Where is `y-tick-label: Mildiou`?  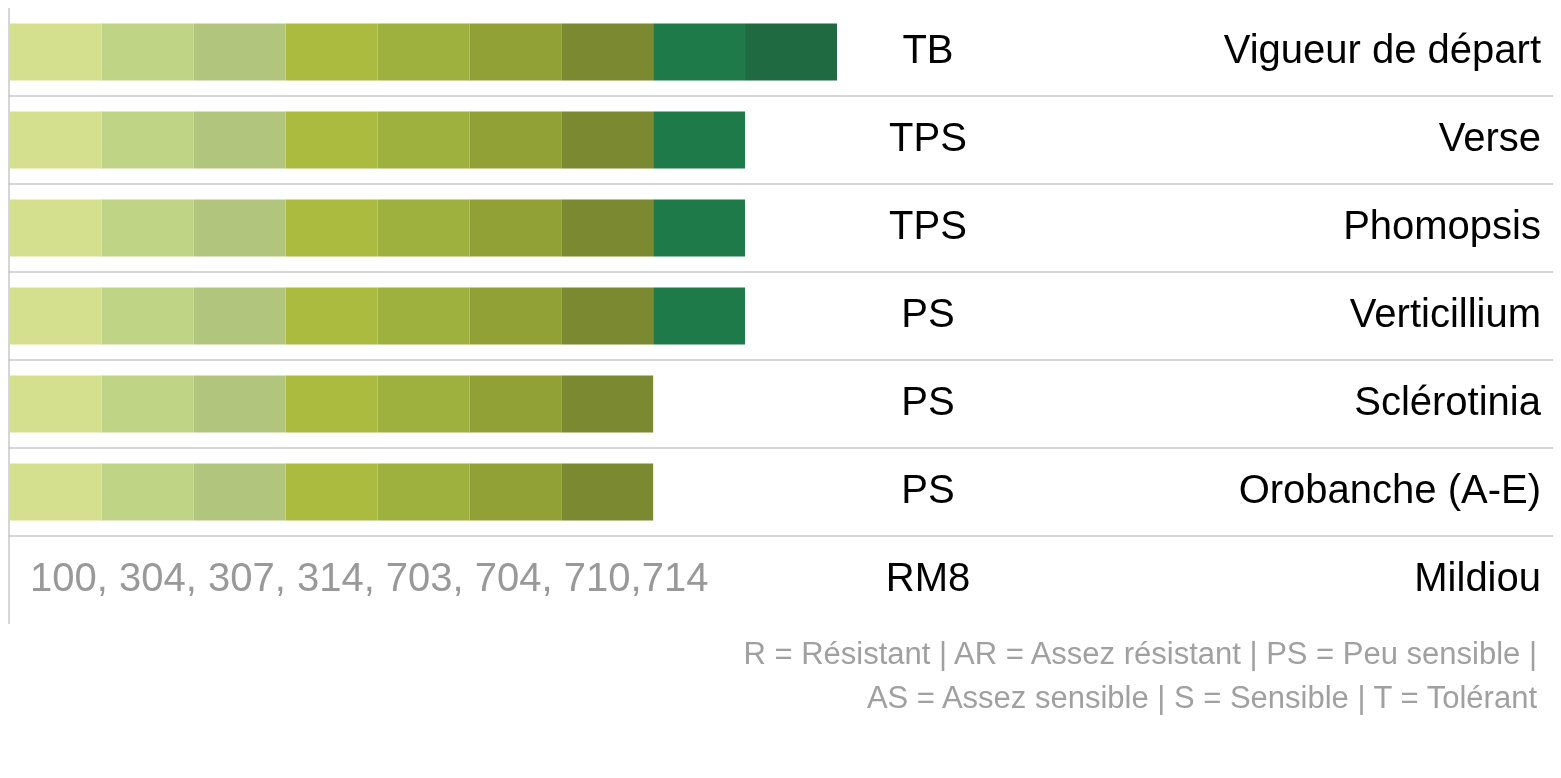 y-tick-label: Mildiou is located at coordinates (1477, 577).